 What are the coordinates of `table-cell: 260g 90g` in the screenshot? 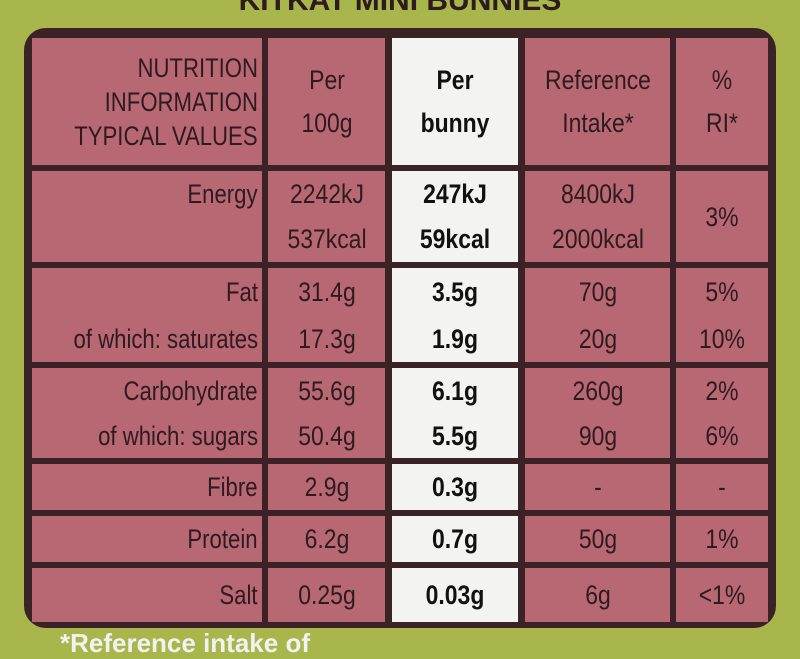 It's located at (597, 413).